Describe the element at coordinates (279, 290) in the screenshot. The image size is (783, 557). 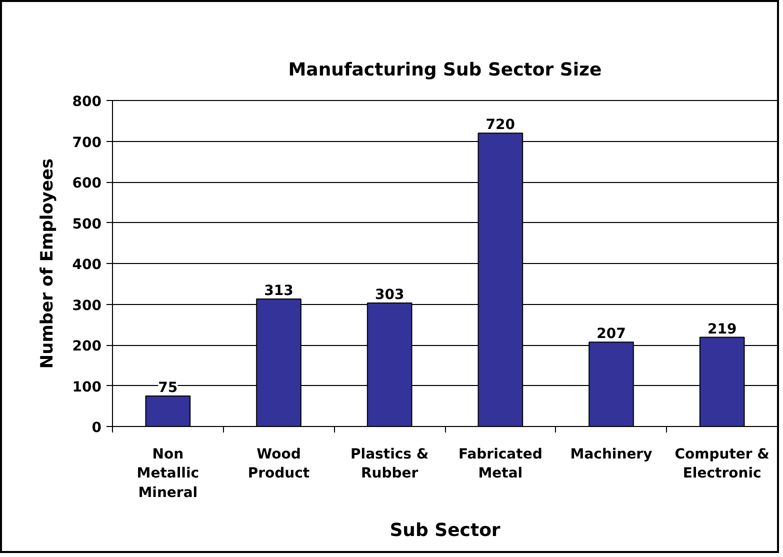
I see `data-label: 313` at that location.